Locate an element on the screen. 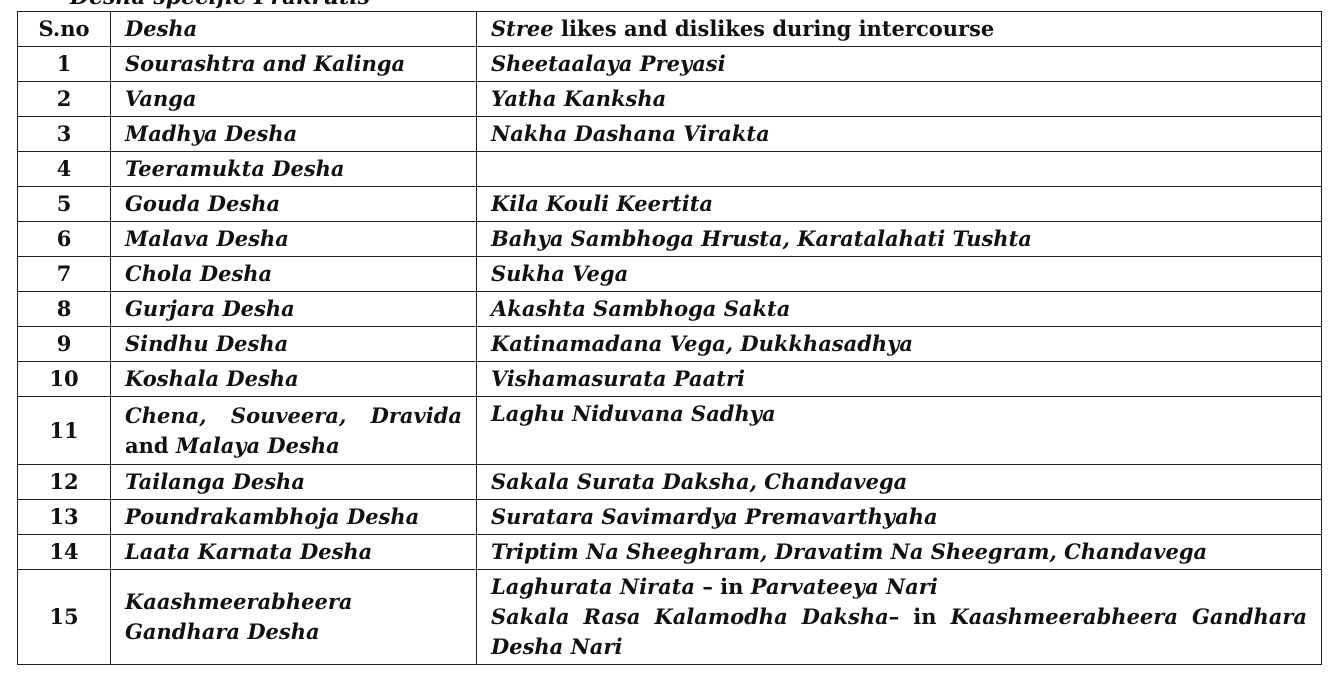 The image size is (1338, 700). row-desha: Chola Desha is located at coordinates (293, 274).